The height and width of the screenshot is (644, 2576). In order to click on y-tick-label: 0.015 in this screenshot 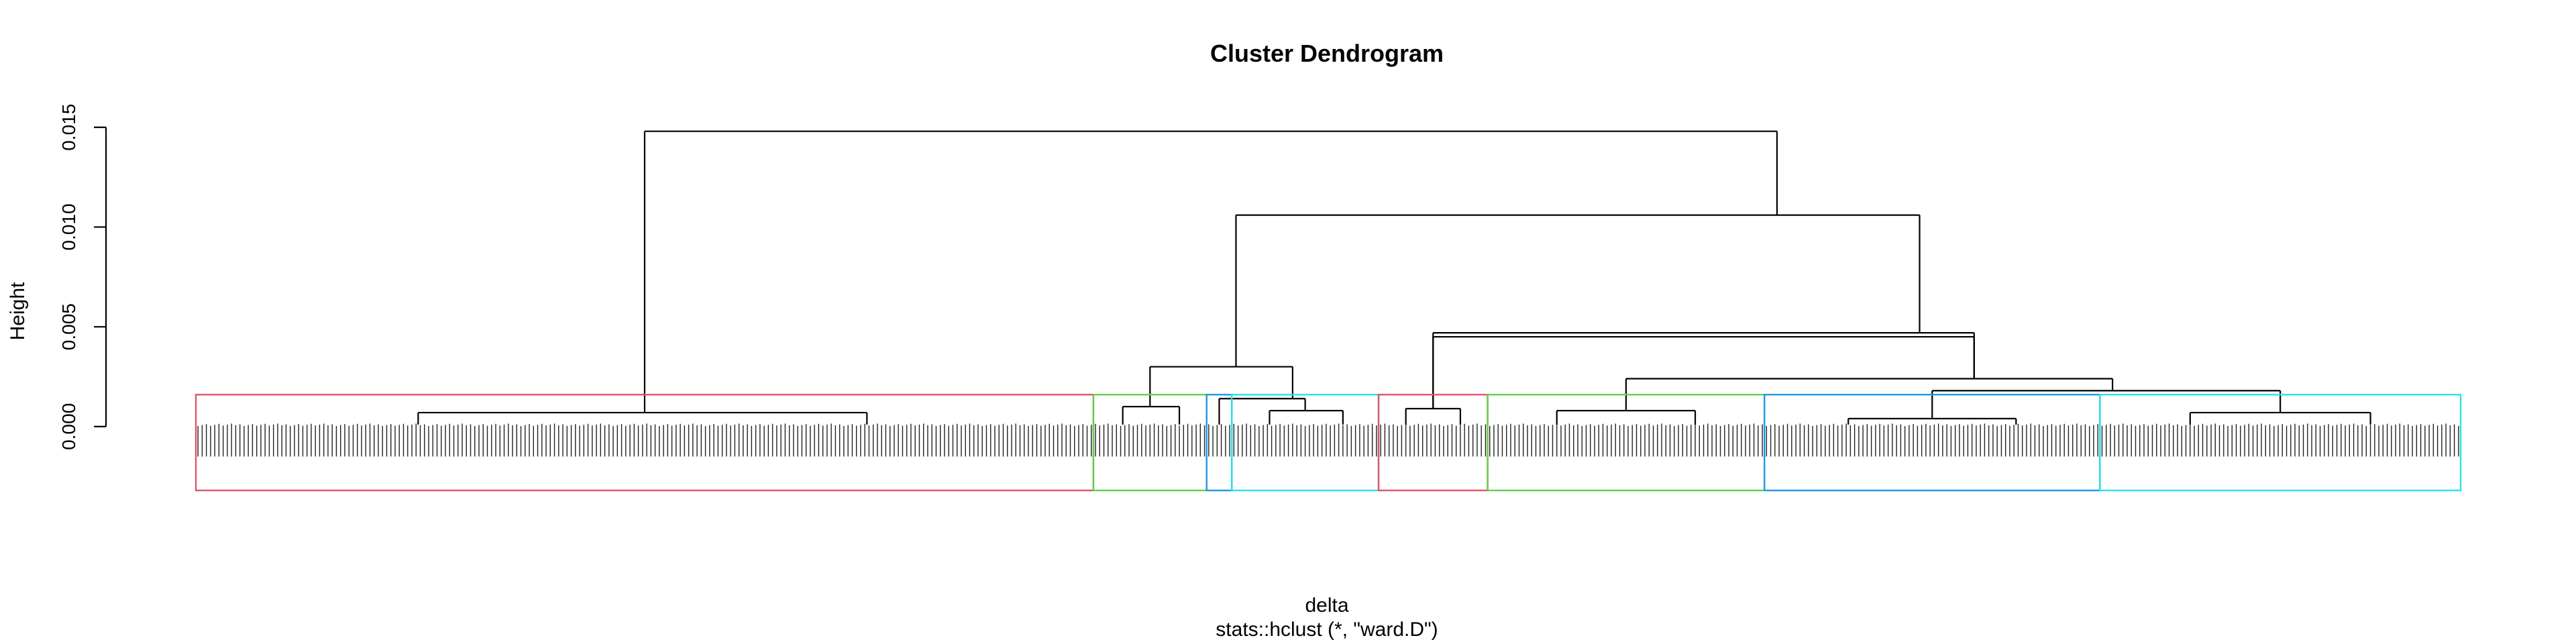, I will do `click(68, 127)`.